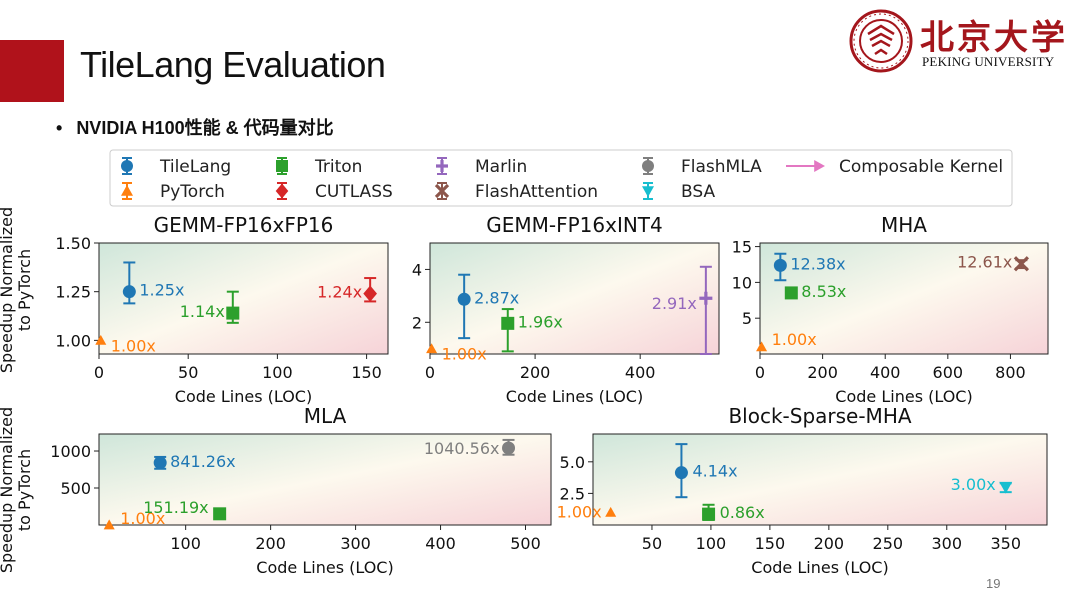 The image size is (1080, 597). What do you see at coordinates (721, 167) in the screenshot?
I see `legend-label: FlashMLA` at bounding box center [721, 167].